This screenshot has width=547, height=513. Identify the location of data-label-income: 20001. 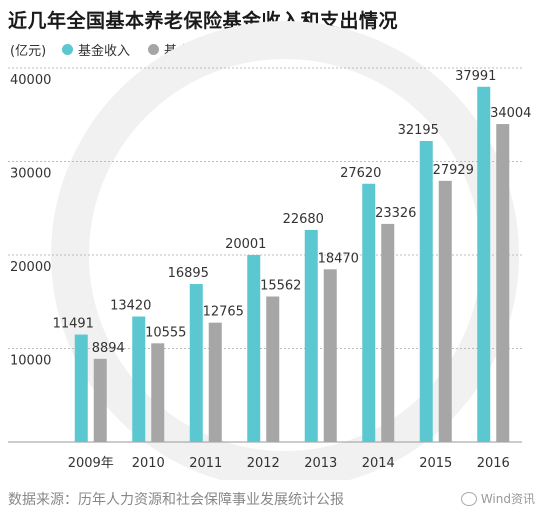
(245, 244).